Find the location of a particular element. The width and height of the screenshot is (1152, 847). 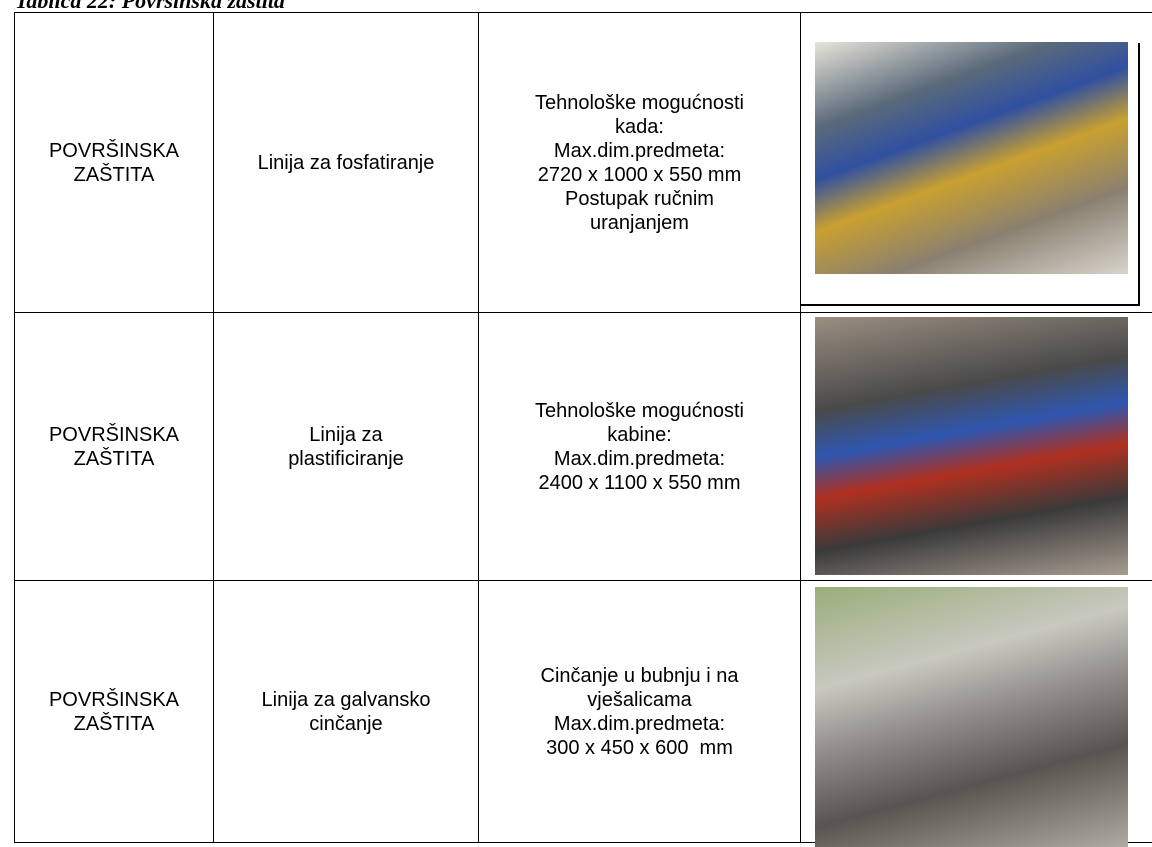

cell-text: Linija za galvansko is located at coordinates (346, 700).